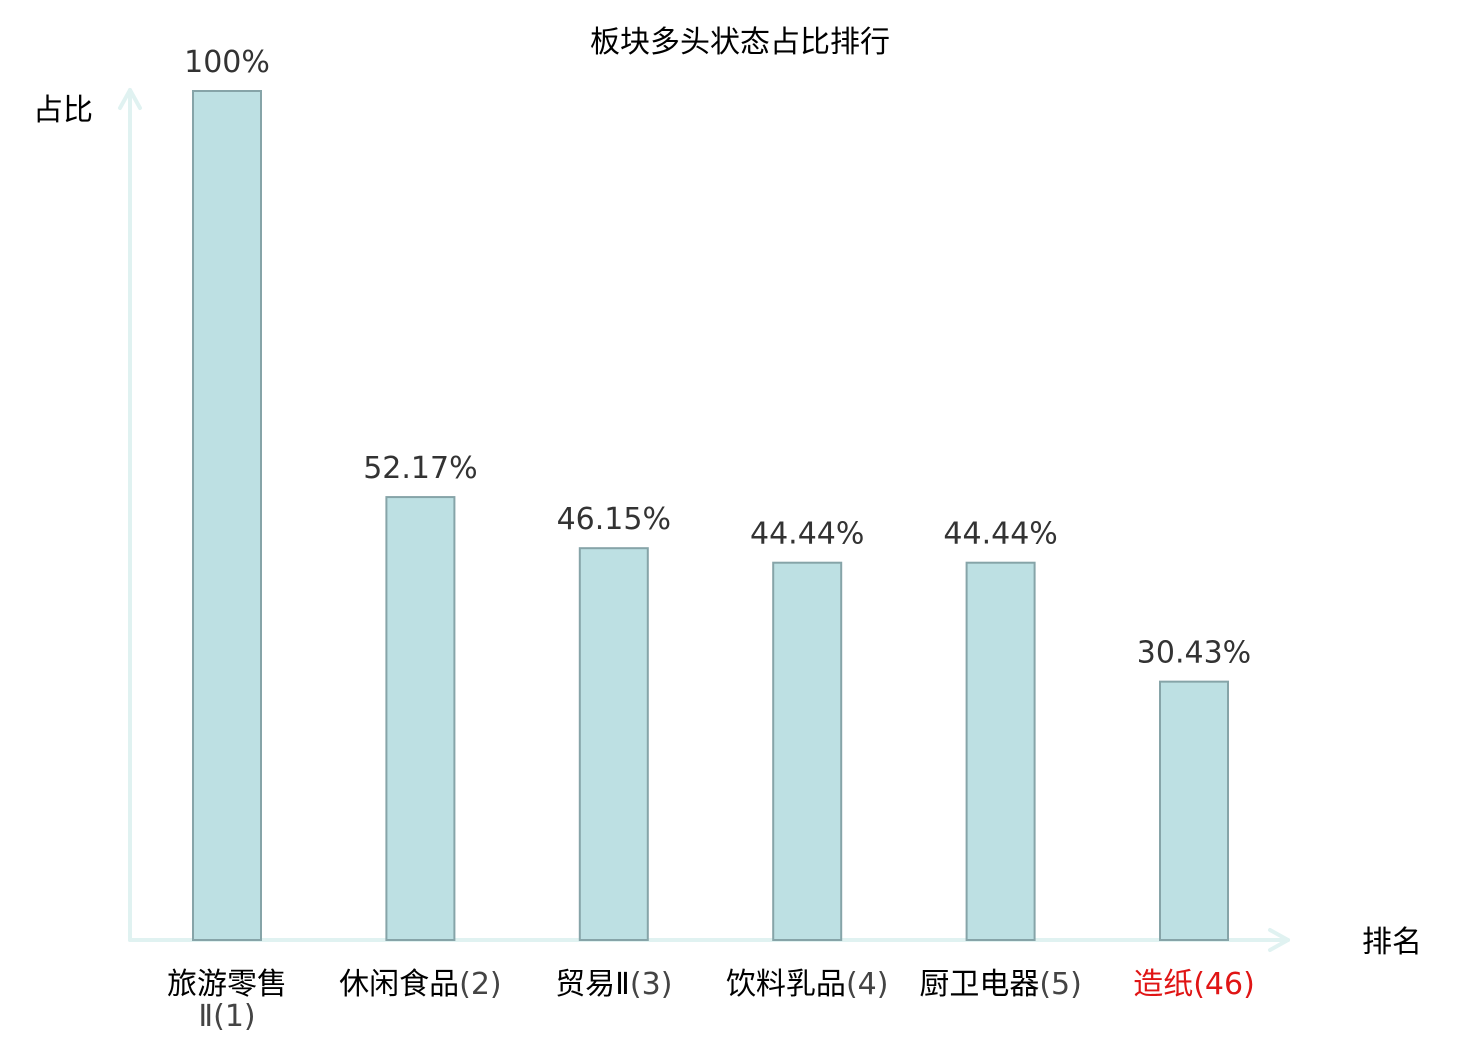  What do you see at coordinates (1194, 653) in the screenshot?
I see `value-label: 30.43%` at bounding box center [1194, 653].